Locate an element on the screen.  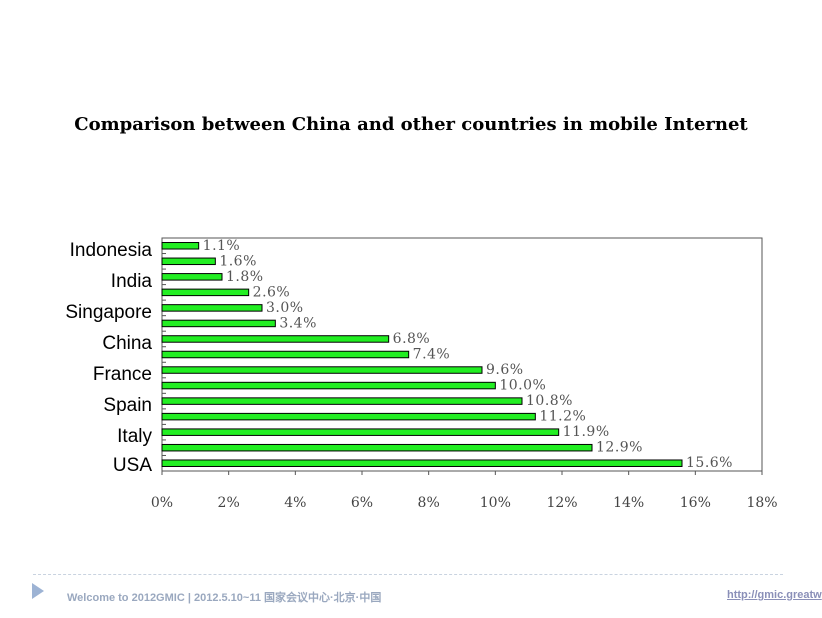
bar-value-label: 11.9% is located at coordinates (586, 432).